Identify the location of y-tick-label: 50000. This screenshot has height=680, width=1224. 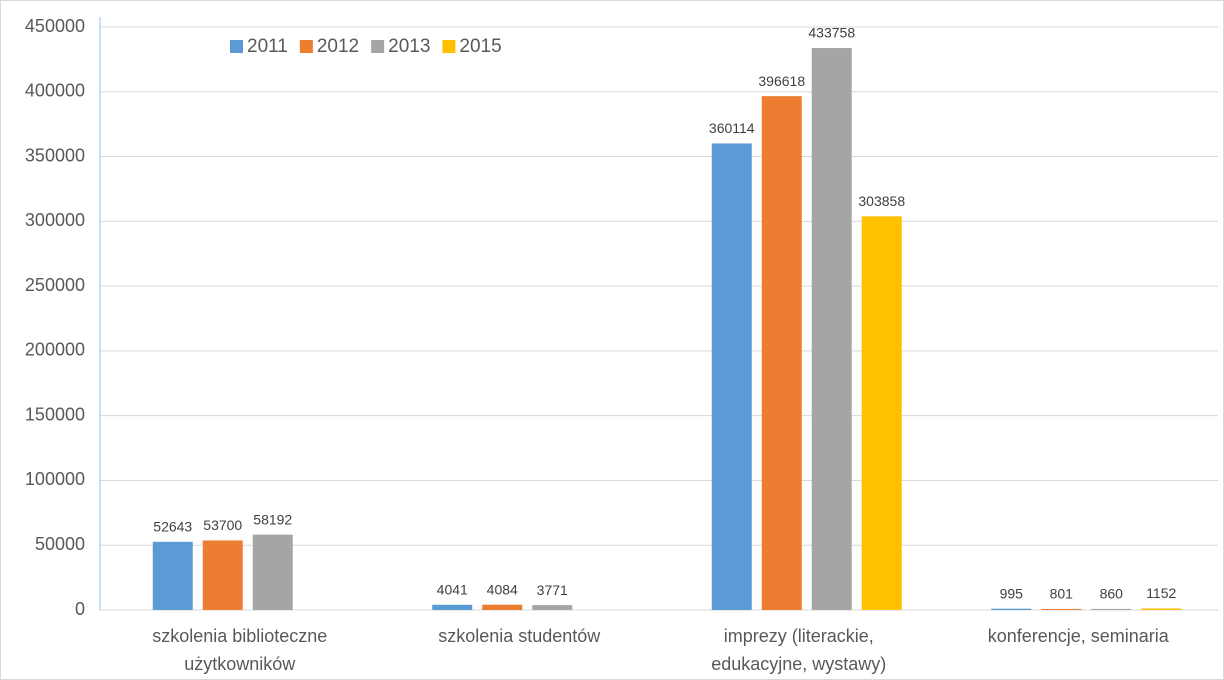
(60, 544).